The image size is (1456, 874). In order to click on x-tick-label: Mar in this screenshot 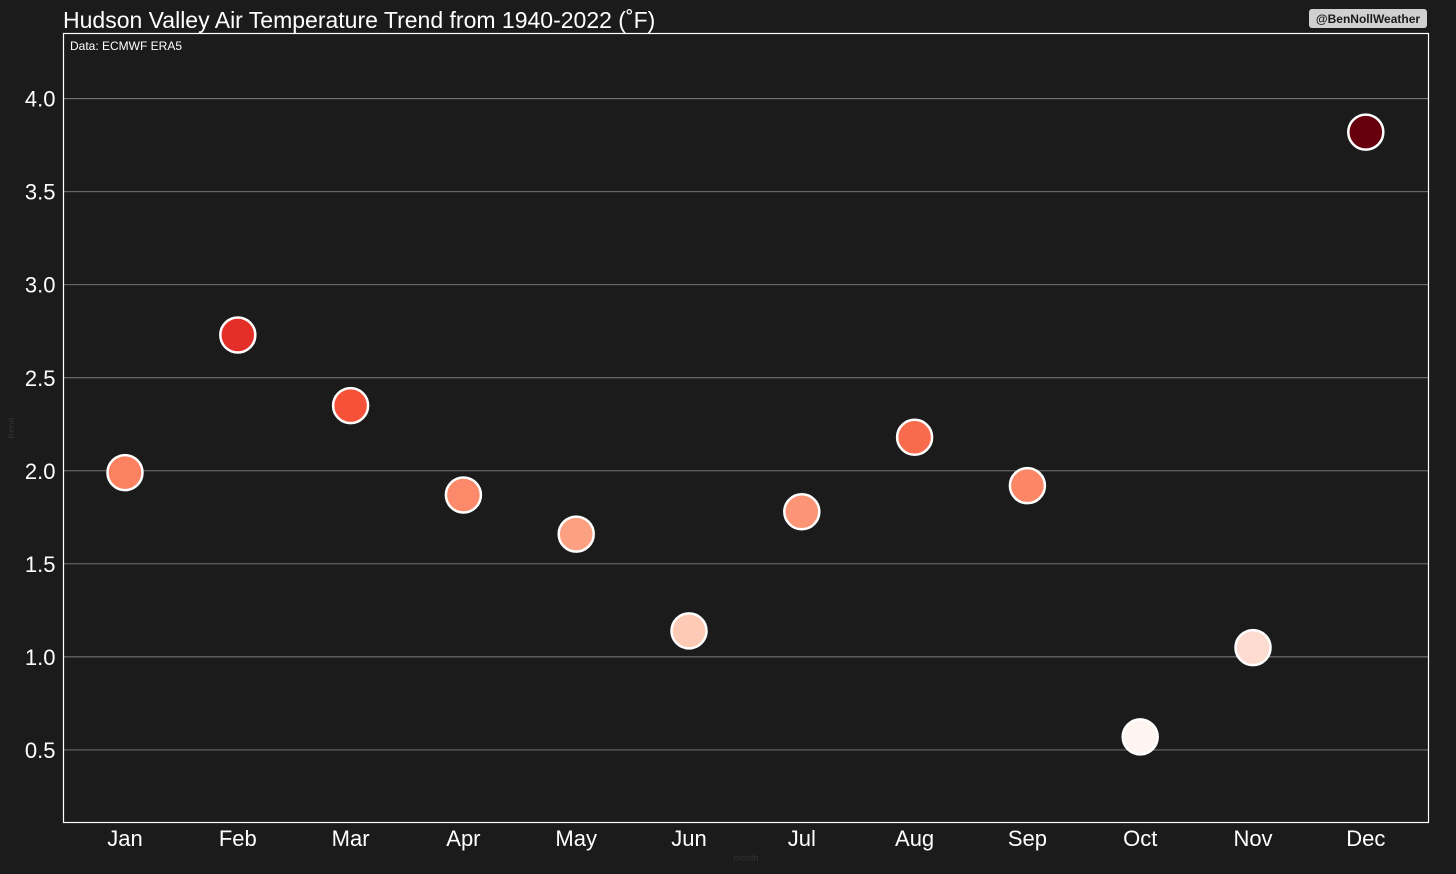, I will do `click(351, 838)`.